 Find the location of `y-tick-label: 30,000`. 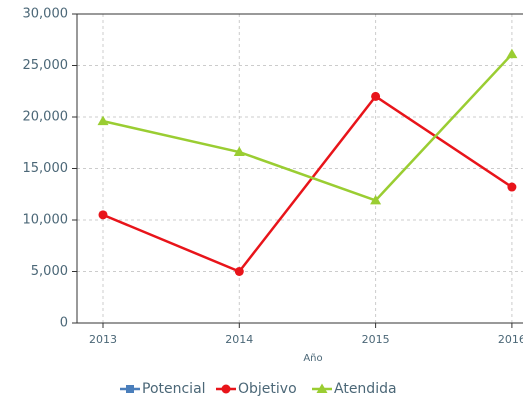

y-tick-label: 30,000 is located at coordinates (46, 14).